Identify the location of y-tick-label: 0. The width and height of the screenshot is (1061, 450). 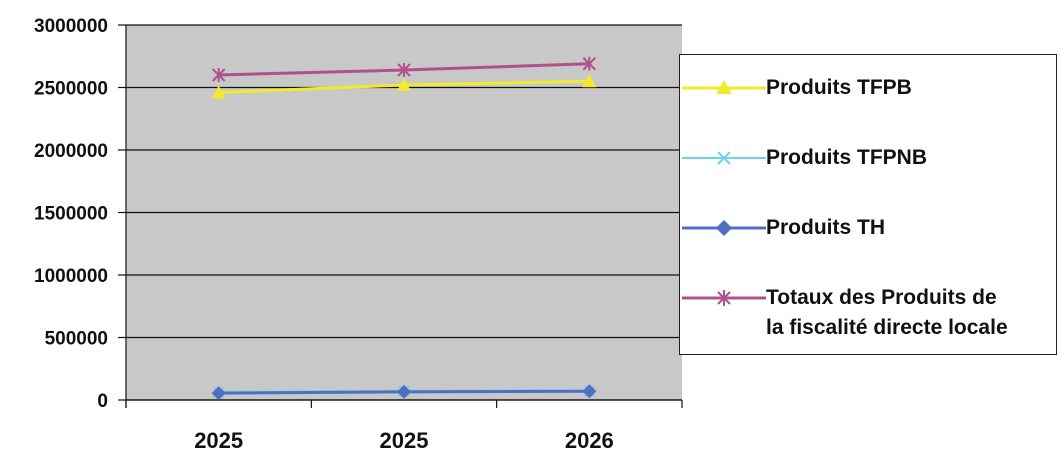
(102, 401).